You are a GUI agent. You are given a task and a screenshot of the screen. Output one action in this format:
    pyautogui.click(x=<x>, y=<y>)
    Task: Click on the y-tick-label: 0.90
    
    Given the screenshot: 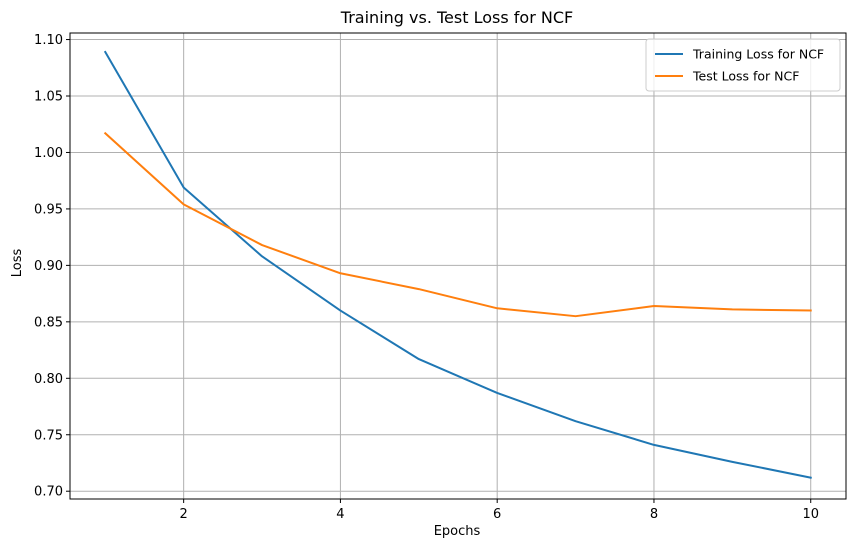 What is the action you would take?
    pyautogui.click(x=48, y=266)
    